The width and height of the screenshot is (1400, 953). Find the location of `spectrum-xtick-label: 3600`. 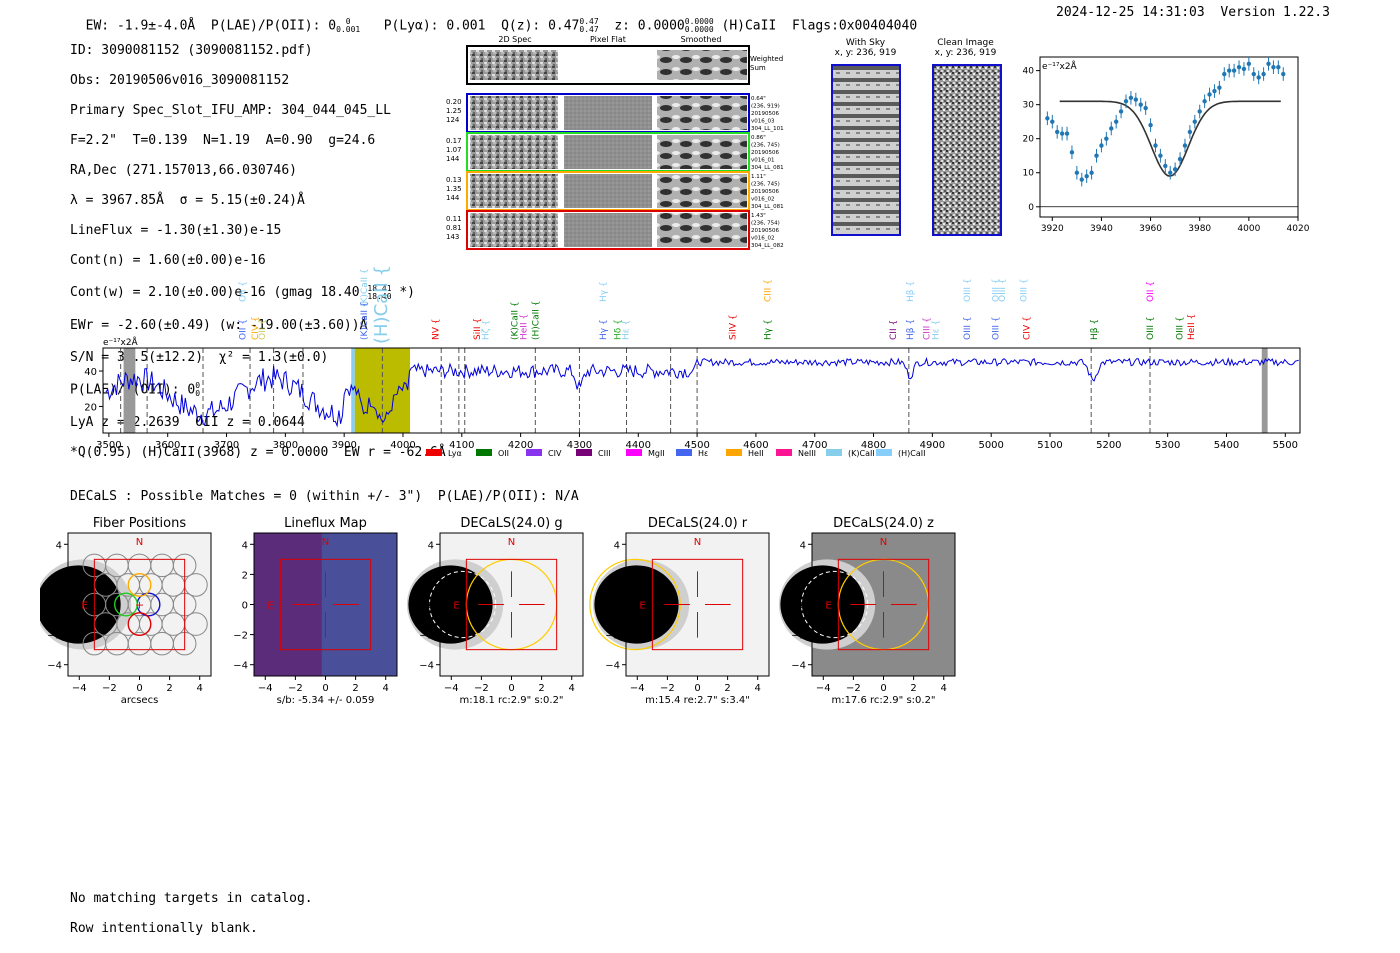

spectrum-xtick-label: 3600 is located at coordinates (167, 445).